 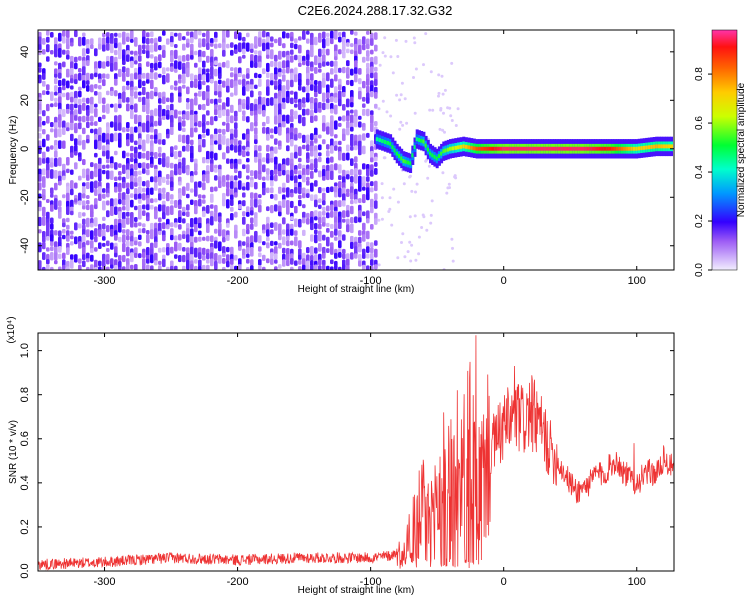 I want to click on colorbar-tick-label: 0.0, so click(x=699, y=270).